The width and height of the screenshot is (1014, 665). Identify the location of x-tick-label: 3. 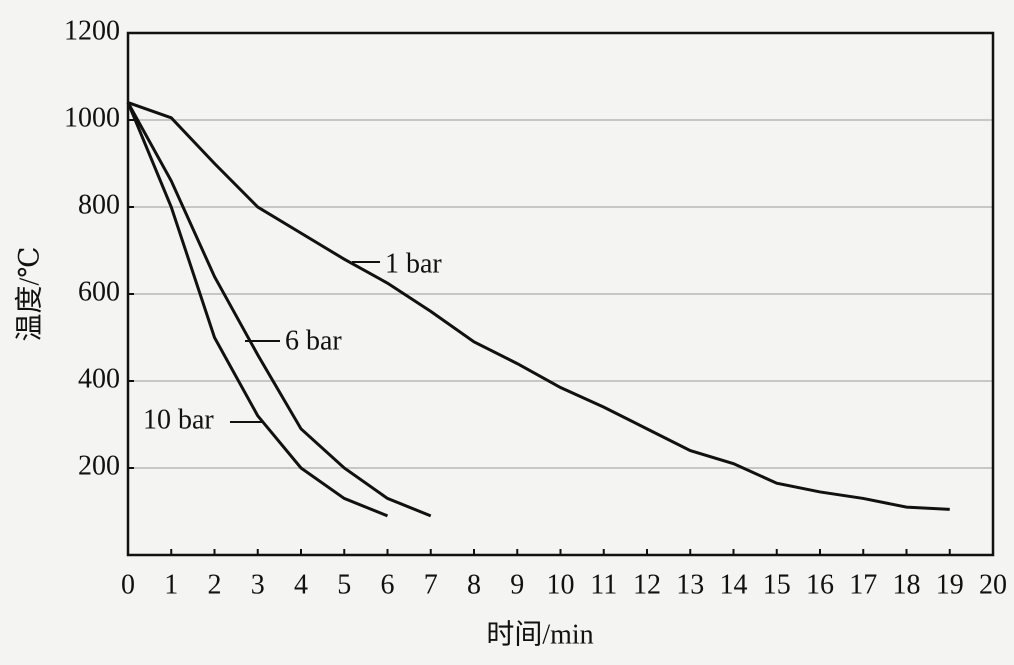
(258, 584).